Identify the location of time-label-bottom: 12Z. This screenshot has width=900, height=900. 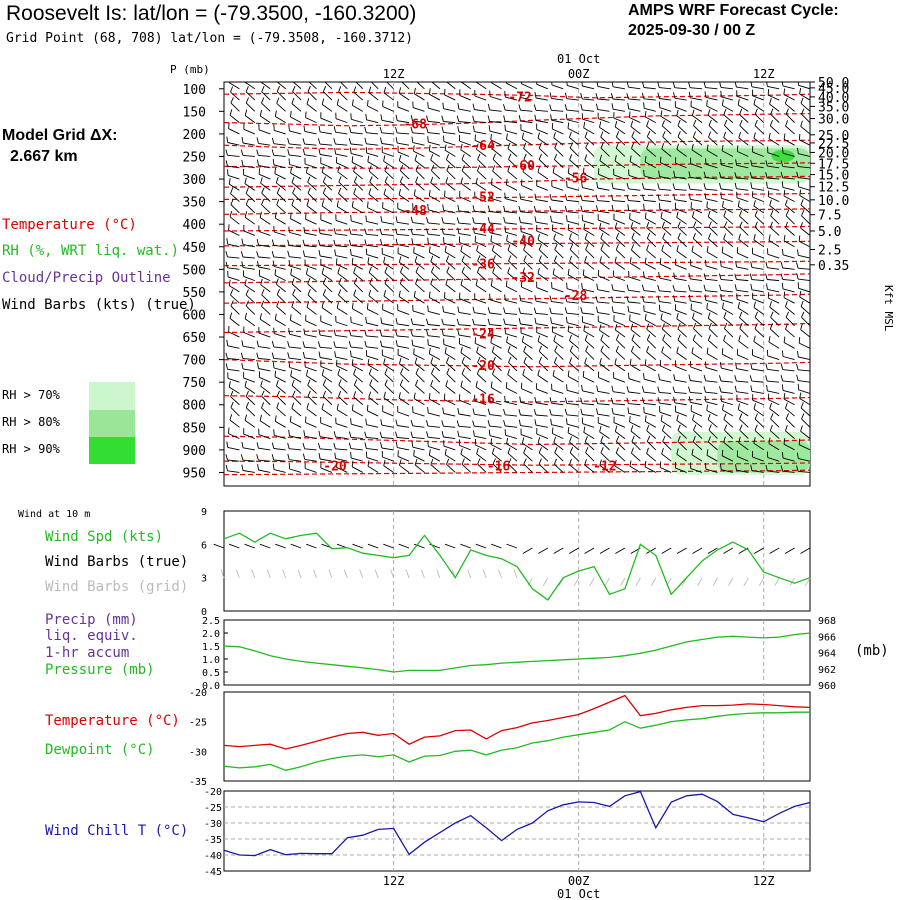
(764, 881).